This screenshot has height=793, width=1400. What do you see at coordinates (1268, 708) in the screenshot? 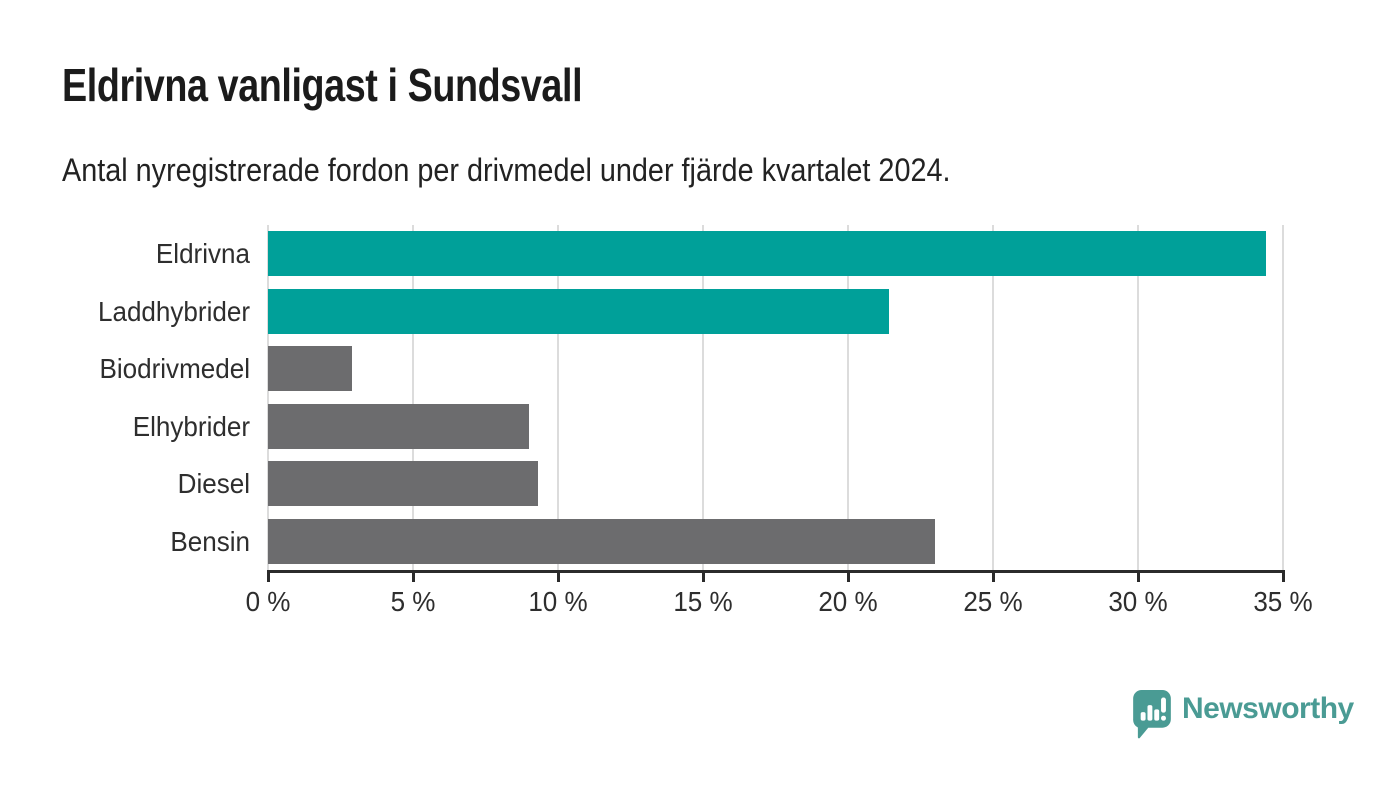
I see `newsworthy-logo-text: Newsworthy` at bounding box center [1268, 708].